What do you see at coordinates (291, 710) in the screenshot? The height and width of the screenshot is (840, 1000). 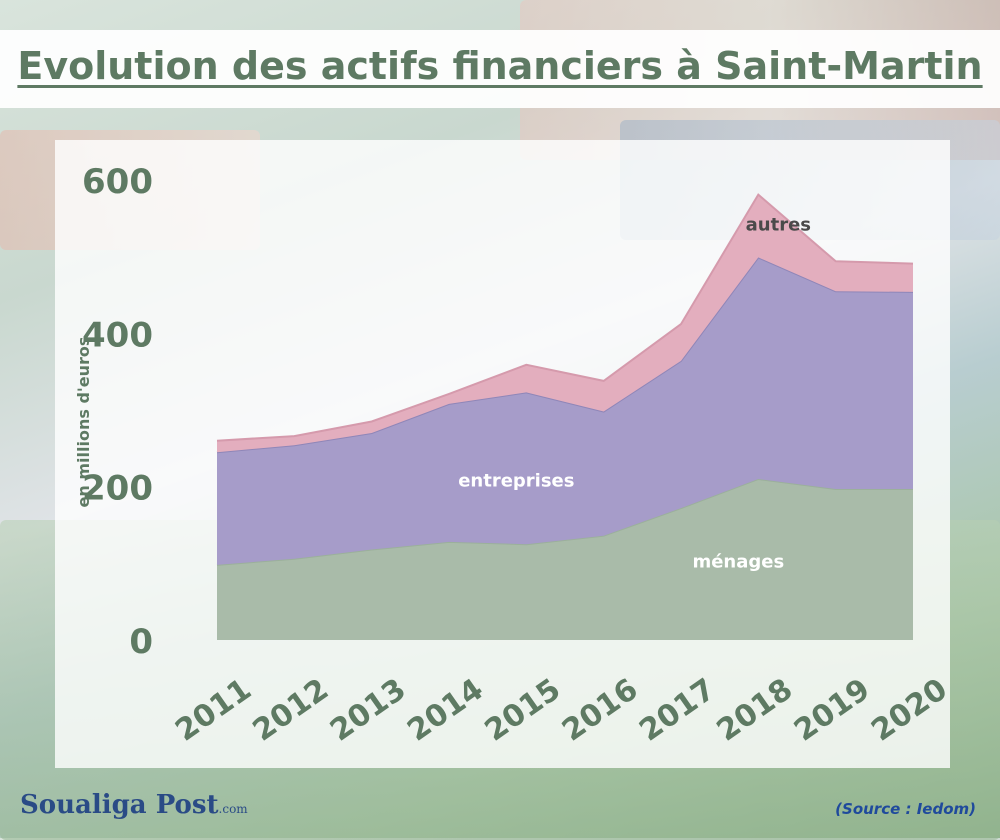 I see `x-tick-label: 2012` at bounding box center [291, 710].